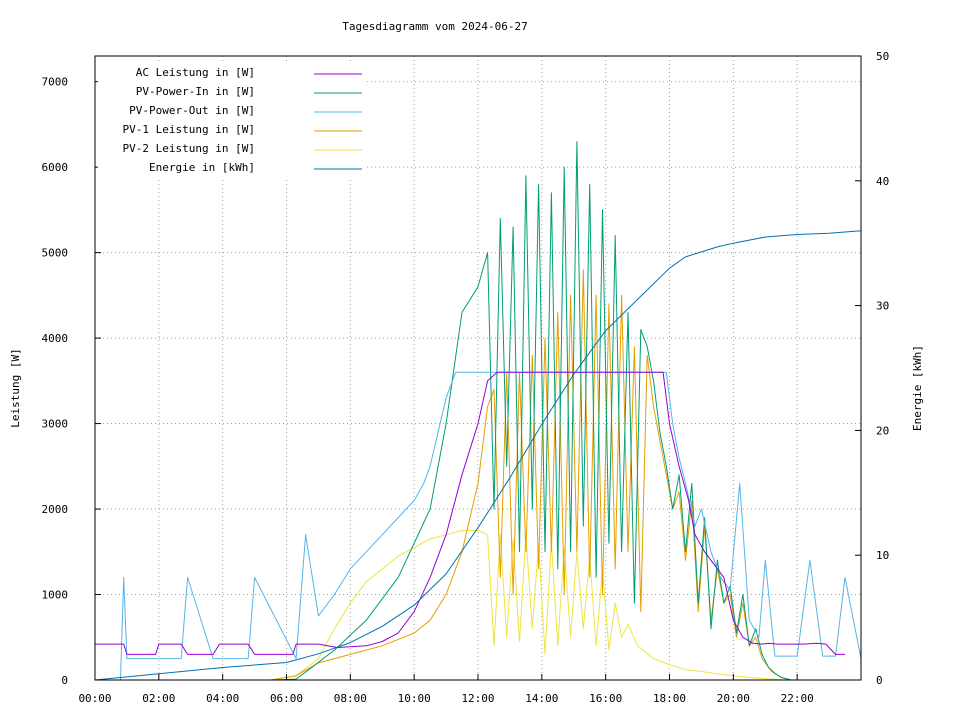 This screenshot has width=960, height=720. Describe the element at coordinates (350, 698) in the screenshot. I see `x-tick-label: 08:00` at that location.